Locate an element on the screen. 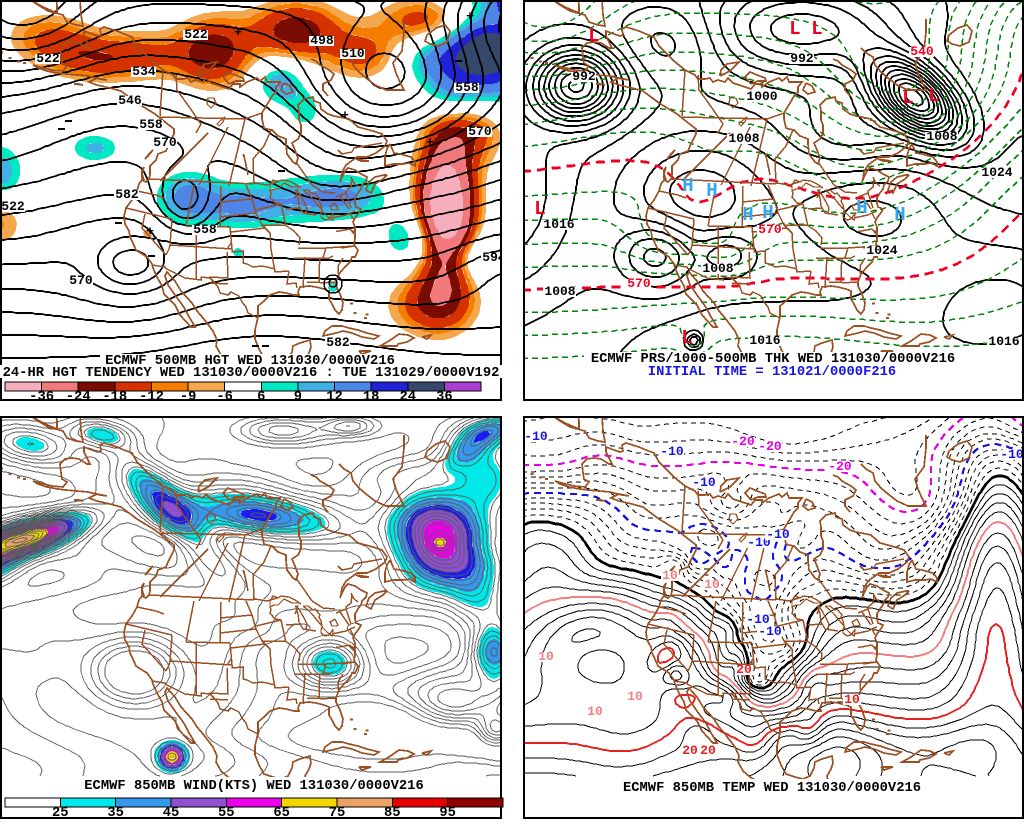 The height and width of the screenshot is (824, 1024). svg-text: 65 is located at coordinates (281, 812).